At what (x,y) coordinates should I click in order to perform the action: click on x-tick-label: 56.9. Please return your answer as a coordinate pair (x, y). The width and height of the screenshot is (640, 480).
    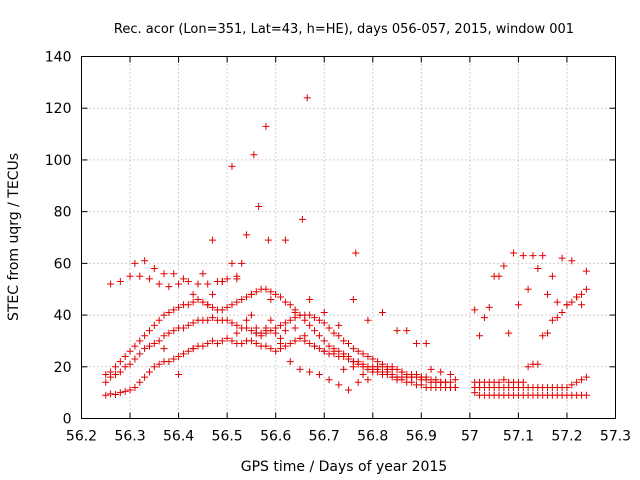
    Looking at the image, I should click on (421, 437).